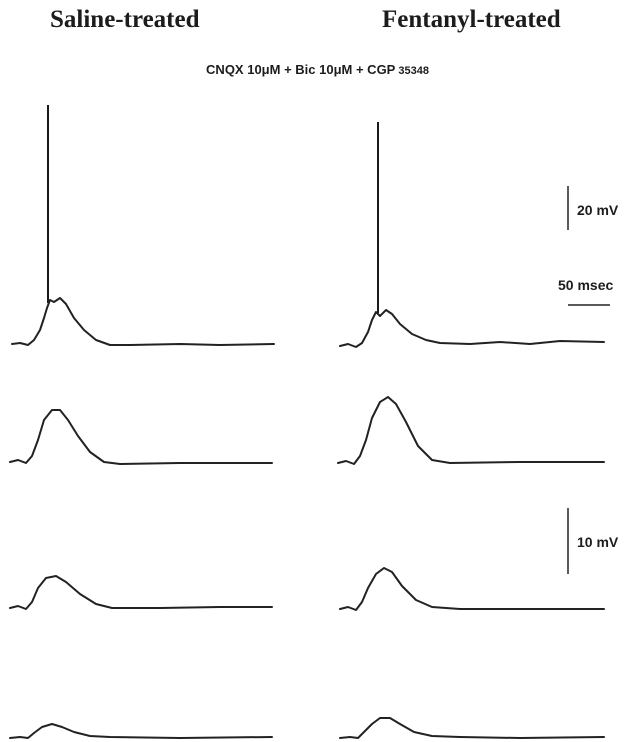 The height and width of the screenshot is (742, 635). I want to click on waveform-saline-row1, so click(143, 321).